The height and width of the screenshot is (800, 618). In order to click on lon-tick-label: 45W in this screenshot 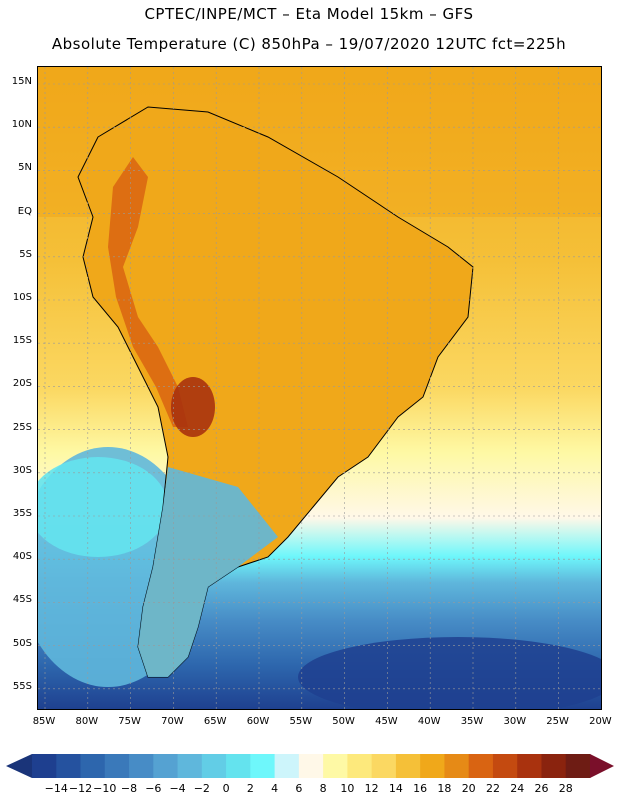, I will do `click(386, 721)`.